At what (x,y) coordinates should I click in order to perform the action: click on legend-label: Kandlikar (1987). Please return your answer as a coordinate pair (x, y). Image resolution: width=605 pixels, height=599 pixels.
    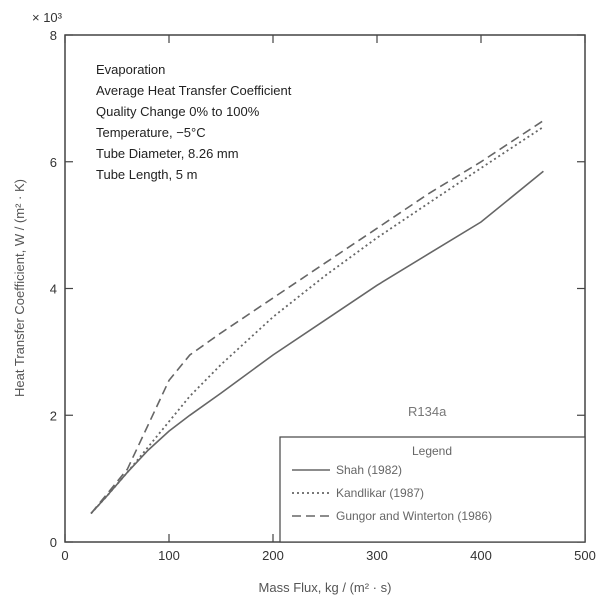
    Looking at the image, I should click on (380, 493).